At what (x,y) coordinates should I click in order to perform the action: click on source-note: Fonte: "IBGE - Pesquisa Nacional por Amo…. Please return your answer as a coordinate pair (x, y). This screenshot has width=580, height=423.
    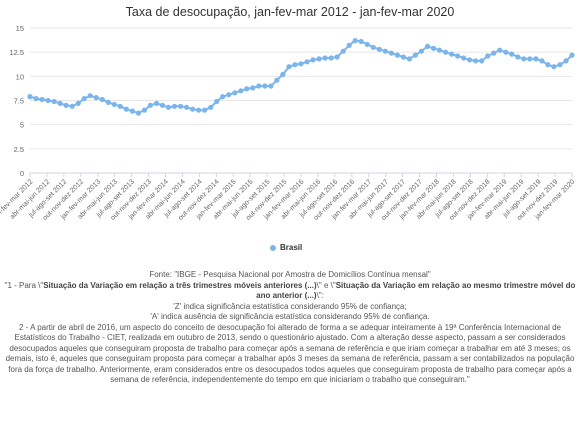
    Looking at the image, I should click on (290, 274).